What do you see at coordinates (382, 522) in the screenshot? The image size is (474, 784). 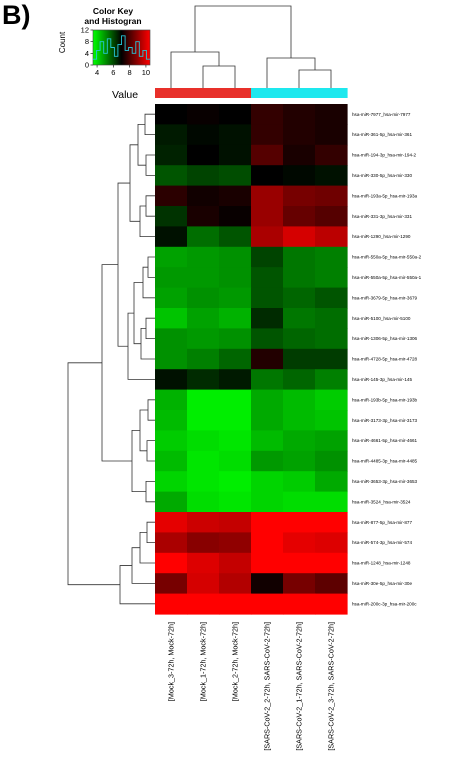 I see `row-label: hsa-miR-877-5p_hsa-mir-877` at bounding box center [382, 522].